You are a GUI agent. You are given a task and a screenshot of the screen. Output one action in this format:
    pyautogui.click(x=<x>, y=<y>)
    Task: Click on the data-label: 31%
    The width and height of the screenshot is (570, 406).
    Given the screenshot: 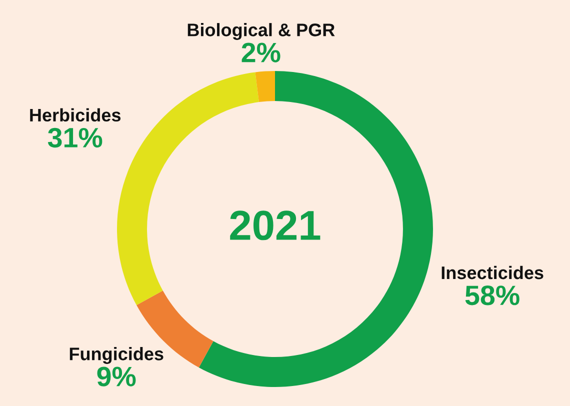 What is the action you would take?
    pyautogui.click(x=75, y=138)
    